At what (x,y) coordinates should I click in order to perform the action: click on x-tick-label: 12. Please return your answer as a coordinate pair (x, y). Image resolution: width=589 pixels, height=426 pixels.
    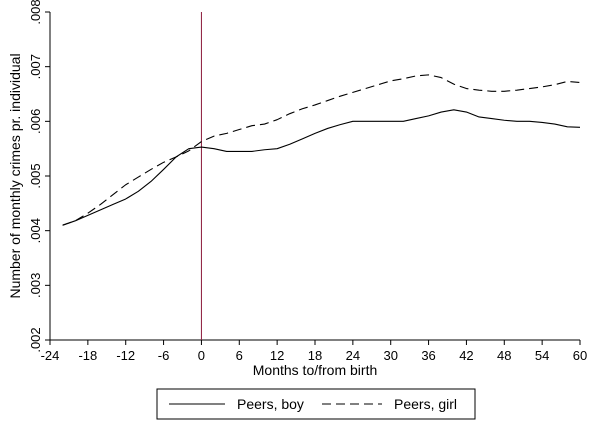
    Looking at the image, I should click on (277, 355).